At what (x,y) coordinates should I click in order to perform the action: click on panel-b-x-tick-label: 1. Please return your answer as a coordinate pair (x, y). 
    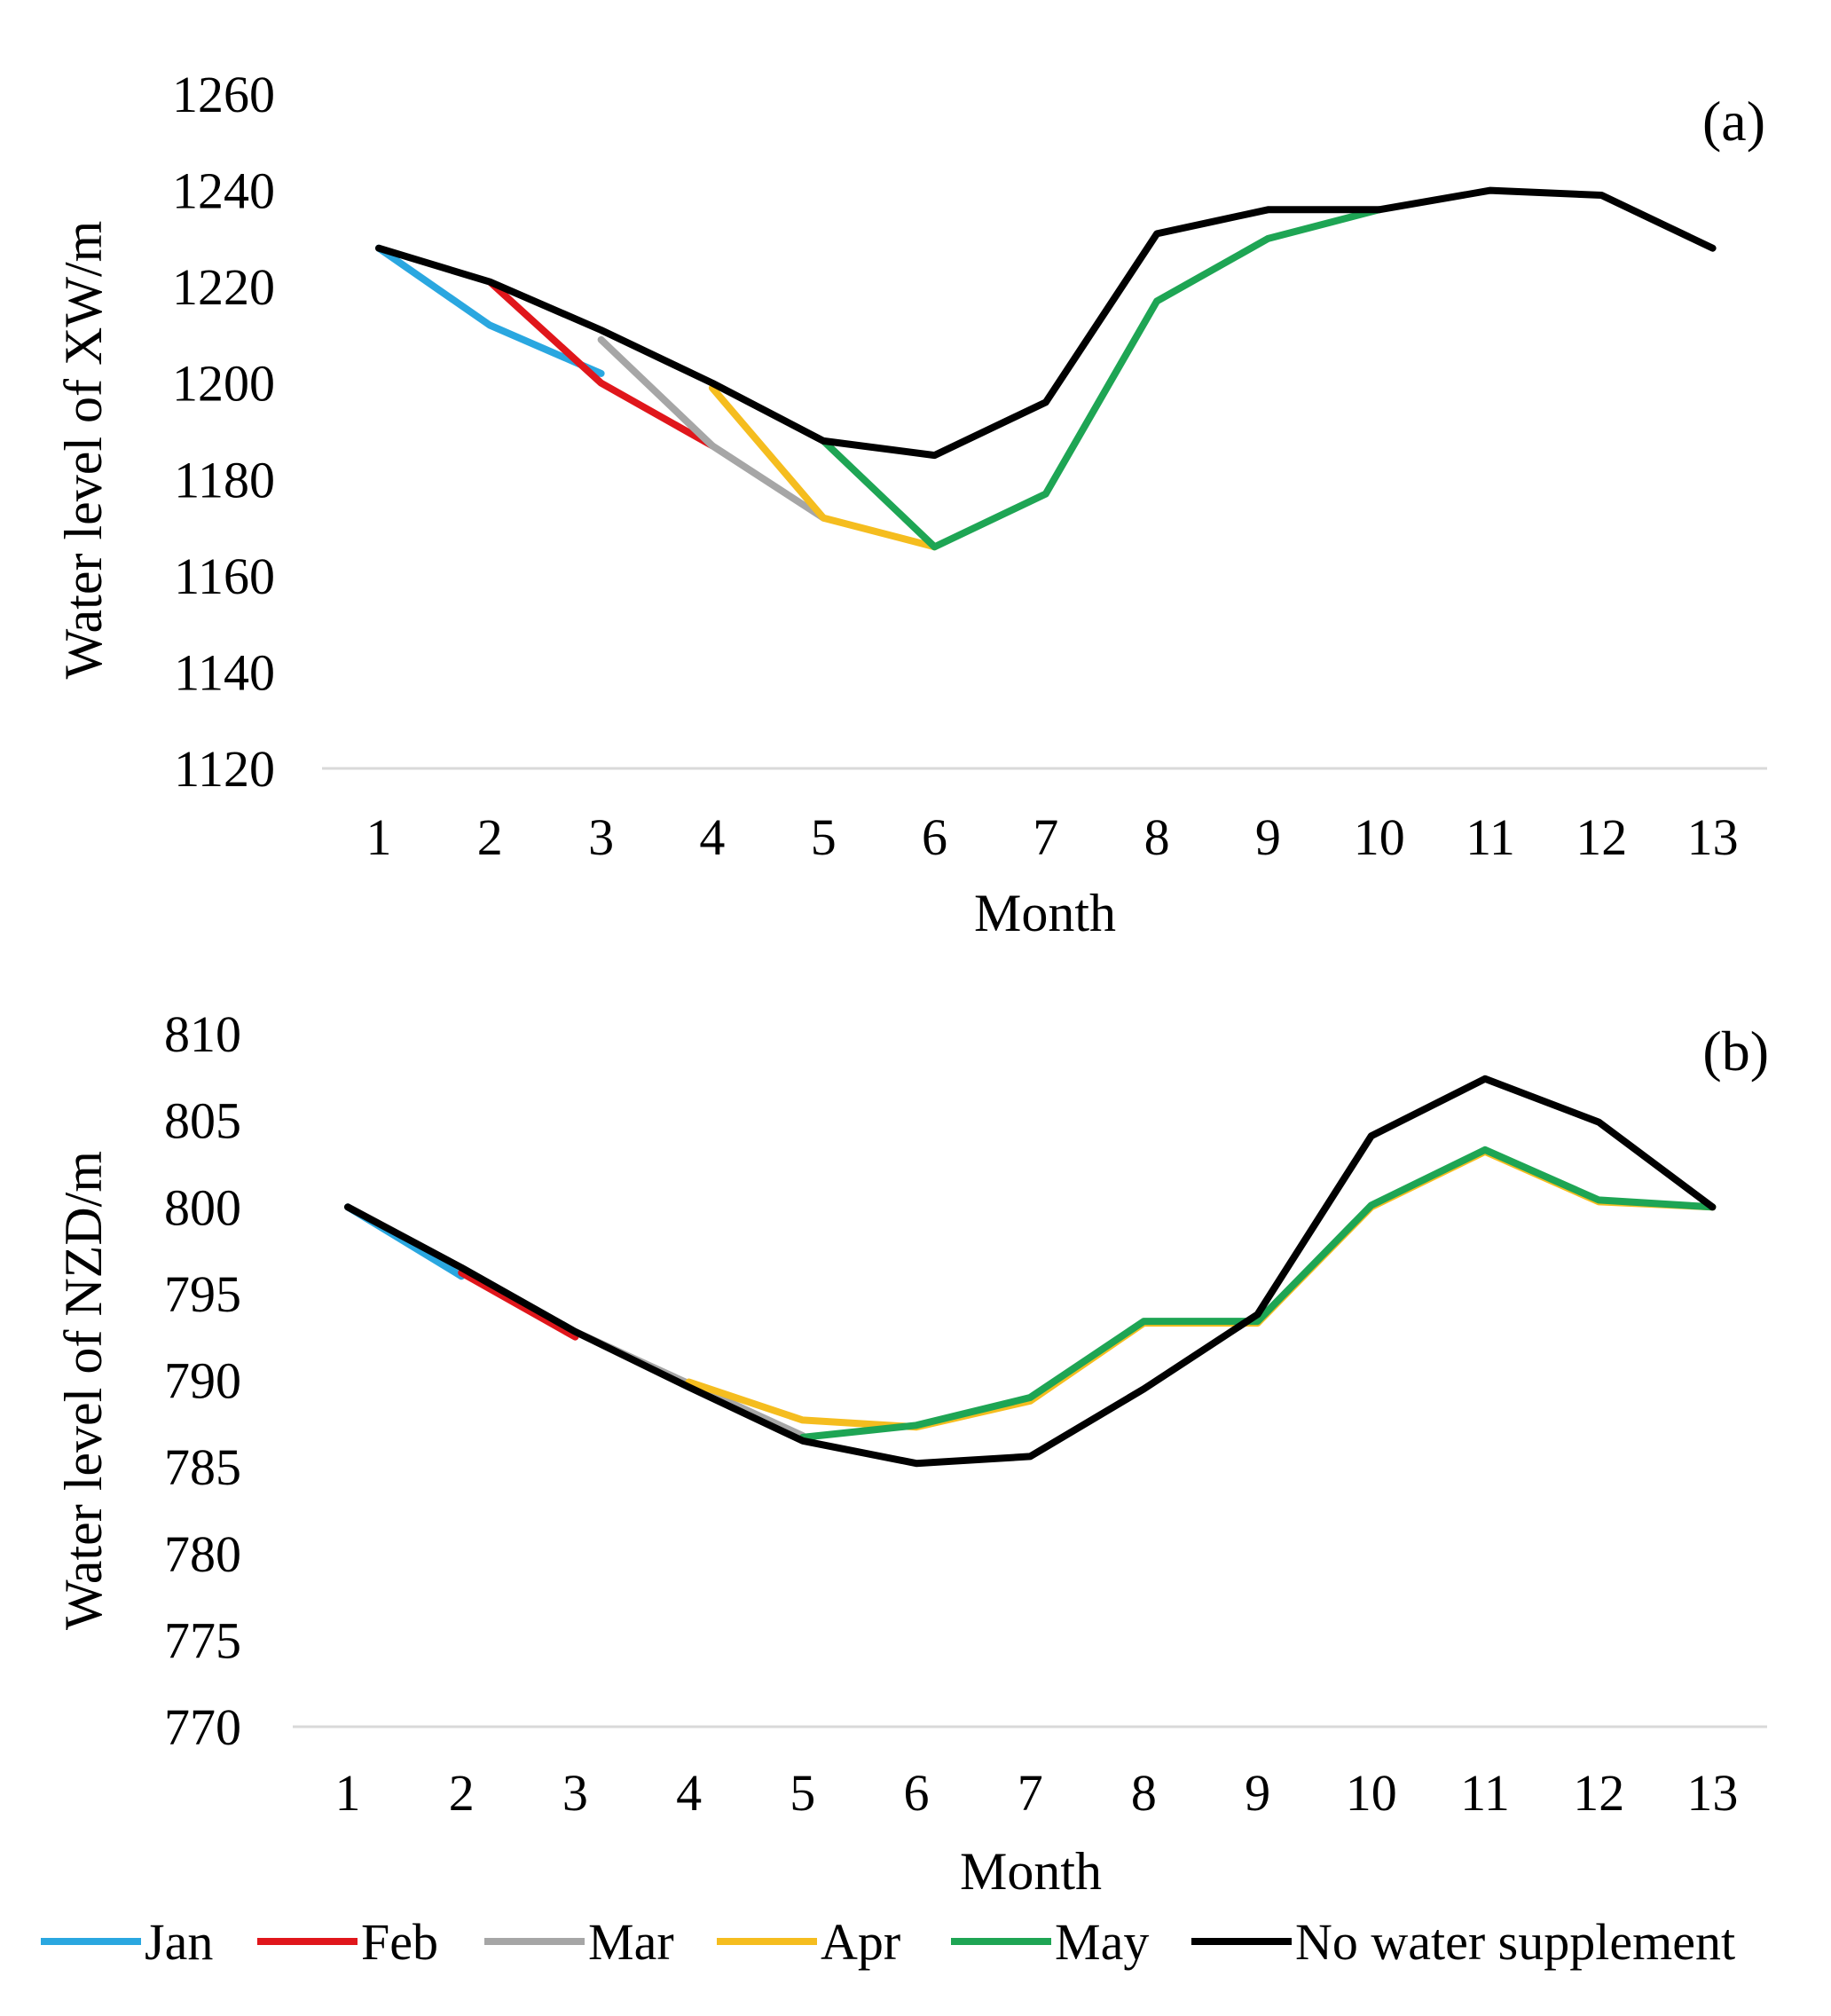
    Looking at the image, I should click on (348, 1793).